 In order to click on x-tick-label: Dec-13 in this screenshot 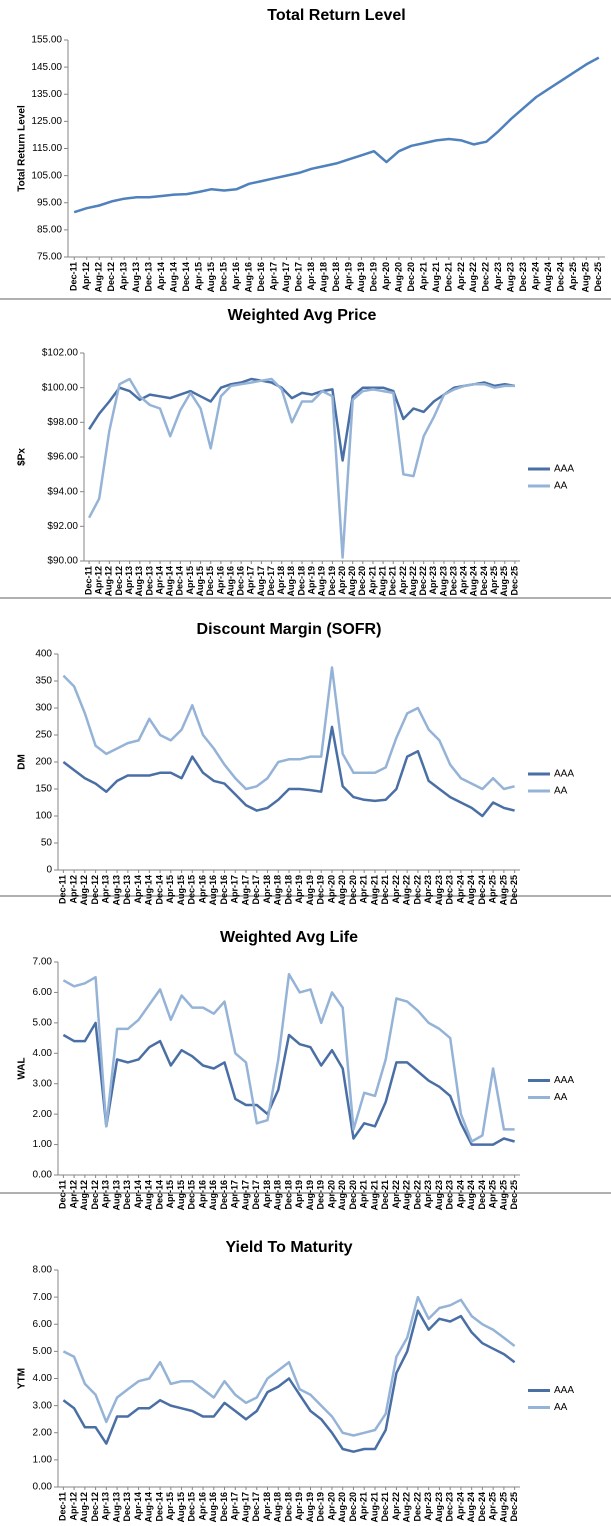, I will do `click(149, 581)`.